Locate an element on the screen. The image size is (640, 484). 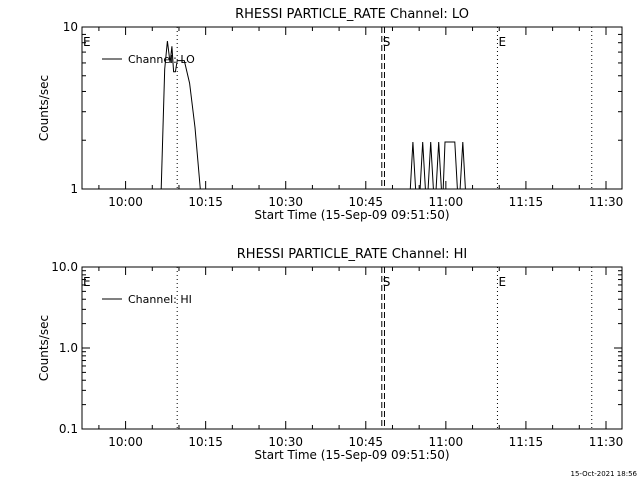
y-tick-label: 0.1 is located at coordinates (68, 429).